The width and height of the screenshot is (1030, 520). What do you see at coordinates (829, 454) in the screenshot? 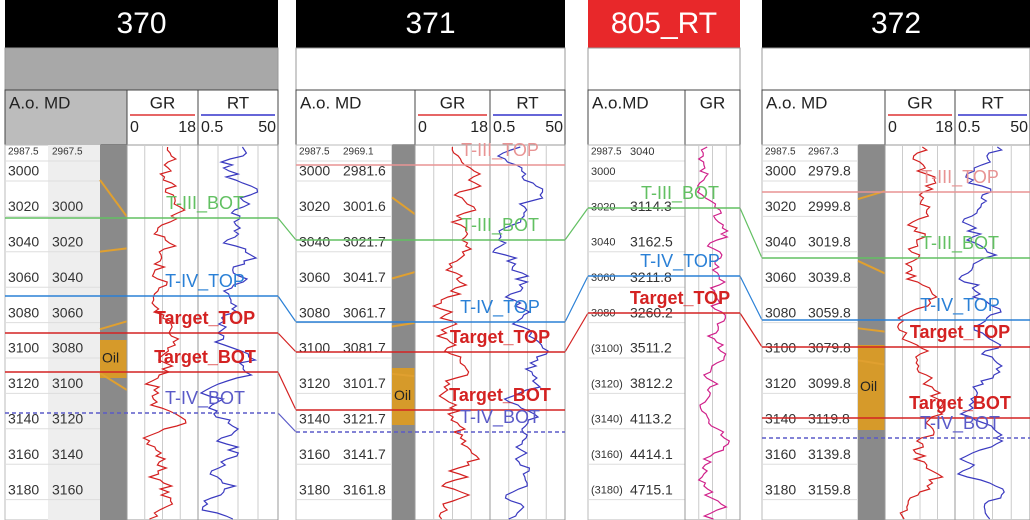
I see `depth-label: 3139.8` at bounding box center [829, 454].